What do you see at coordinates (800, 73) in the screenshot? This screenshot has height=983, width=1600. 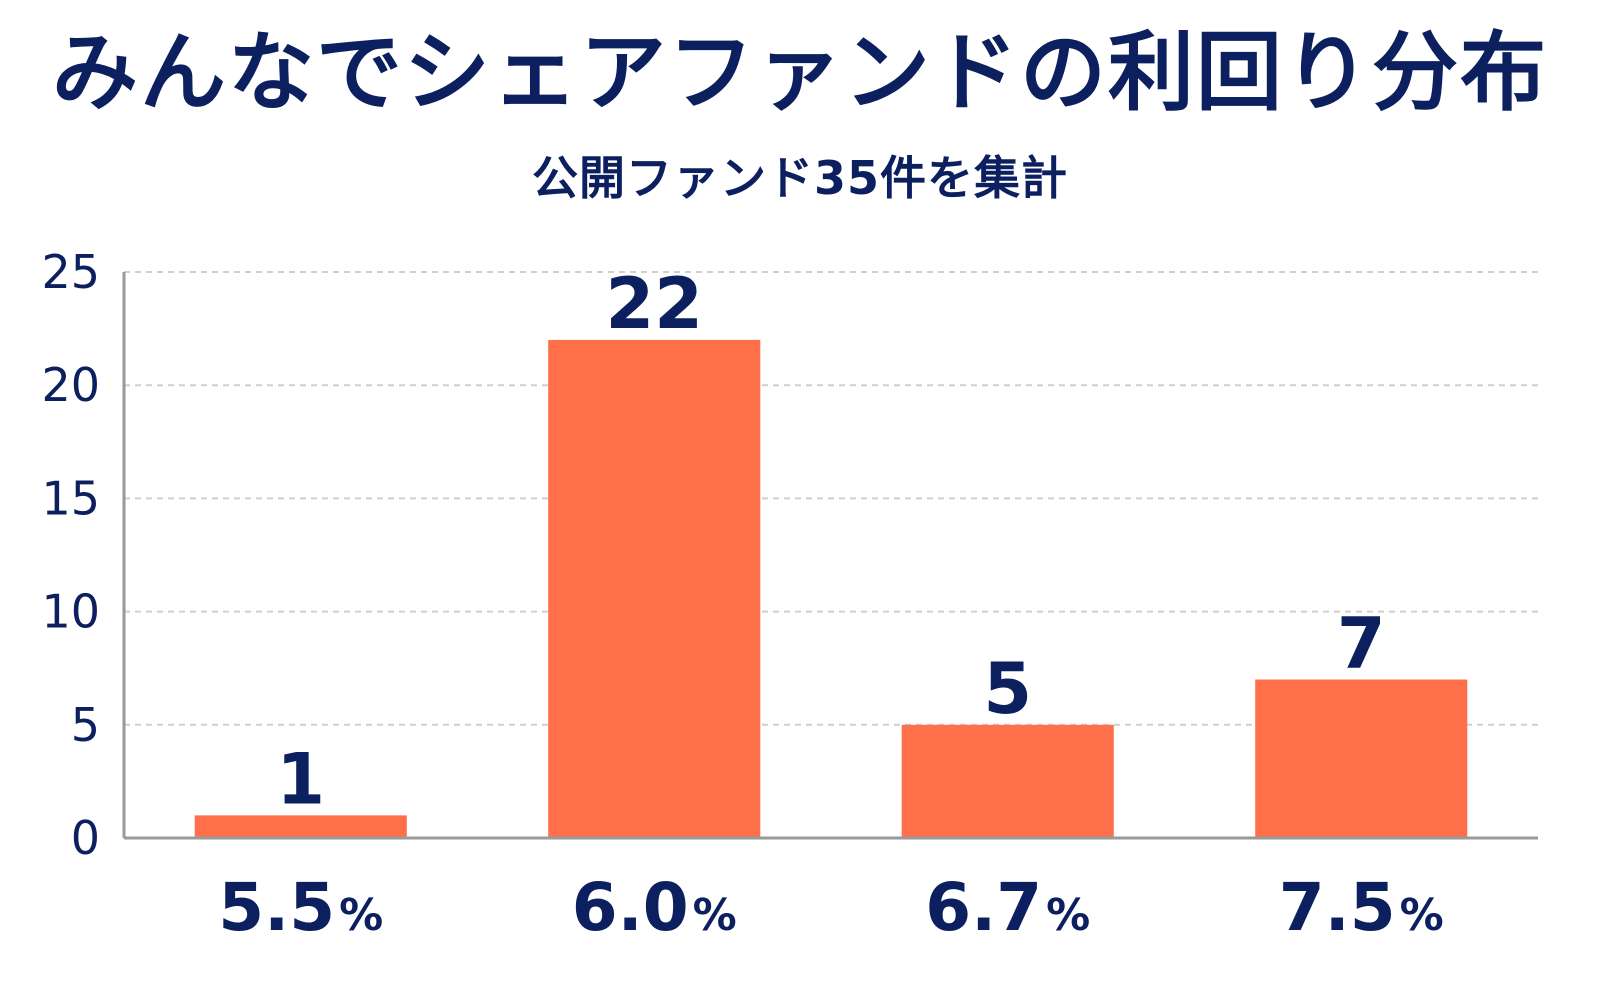 I see `chart-title: みんなでシェアファンドの利回り分布` at bounding box center [800, 73].